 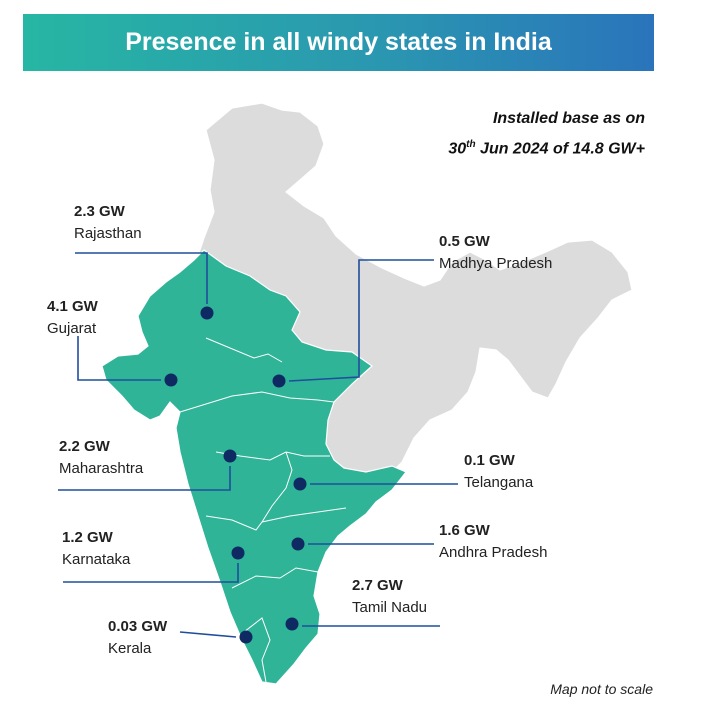 I want to click on gujarat-marker, so click(x=171, y=380).